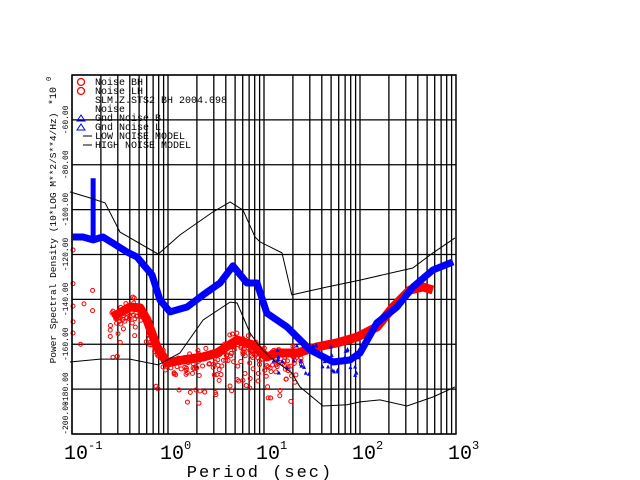  What do you see at coordinates (66, 255) in the screenshot?
I see `y-tick-label: -120.00` at bounding box center [66, 255].